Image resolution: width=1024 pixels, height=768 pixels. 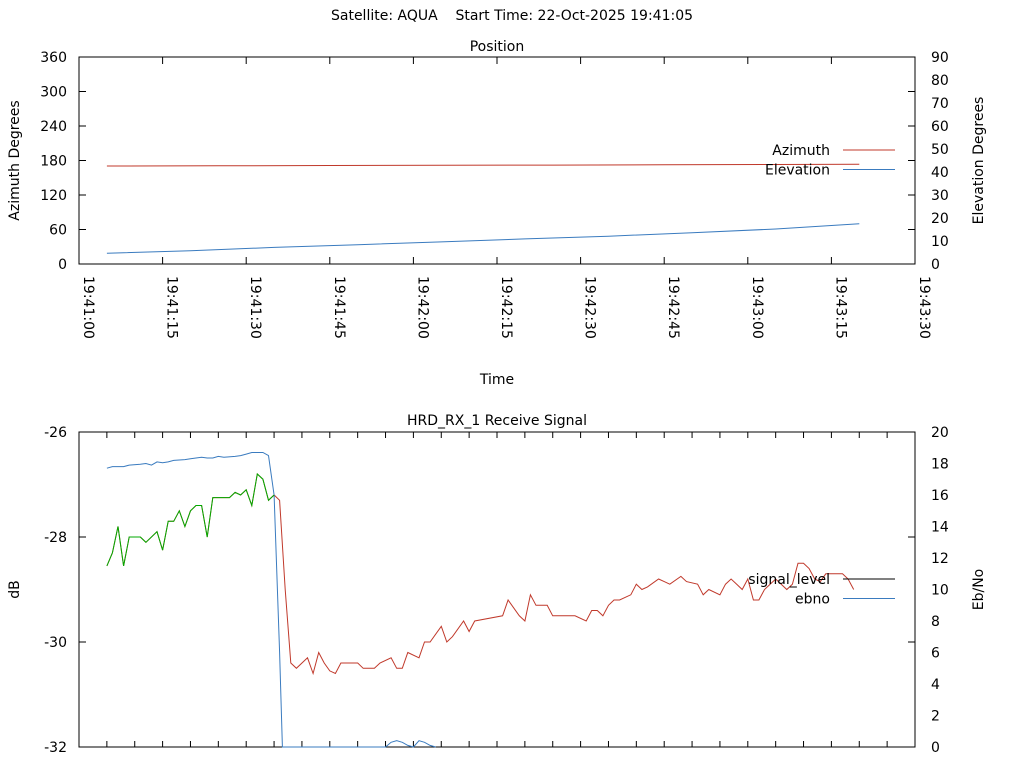 What do you see at coordinates (940, 496) in the screenshot?
I see `y2-tick-label: 16` at bounding box center [940, 496].